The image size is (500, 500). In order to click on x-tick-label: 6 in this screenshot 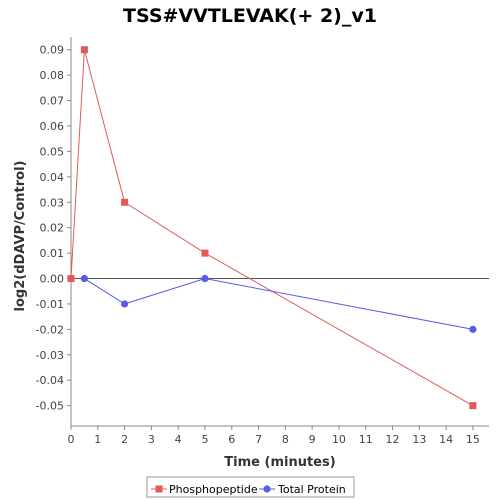, I will do `click(231, 439)`.